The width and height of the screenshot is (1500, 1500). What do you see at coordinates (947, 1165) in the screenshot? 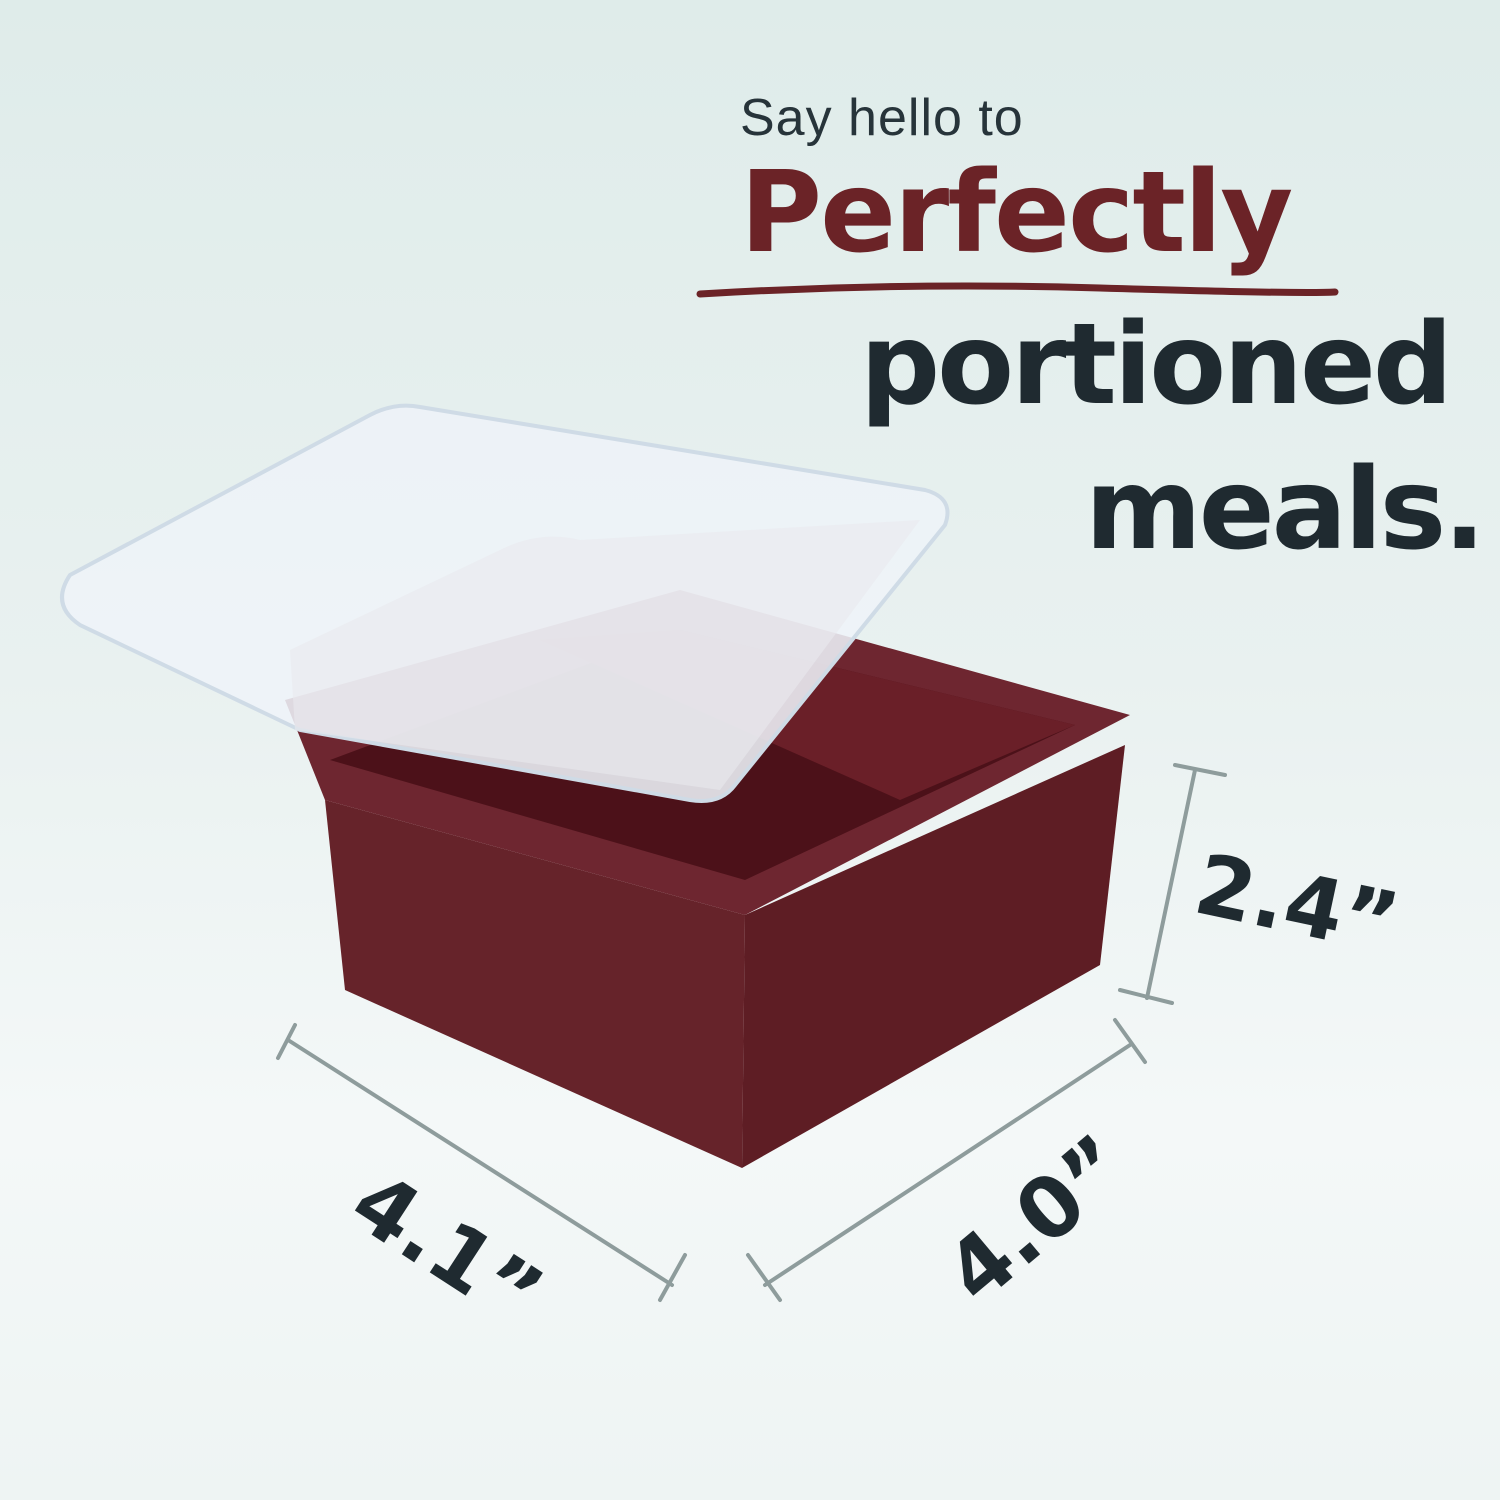
I see `depth-line` at bounding box center [947, 1165].